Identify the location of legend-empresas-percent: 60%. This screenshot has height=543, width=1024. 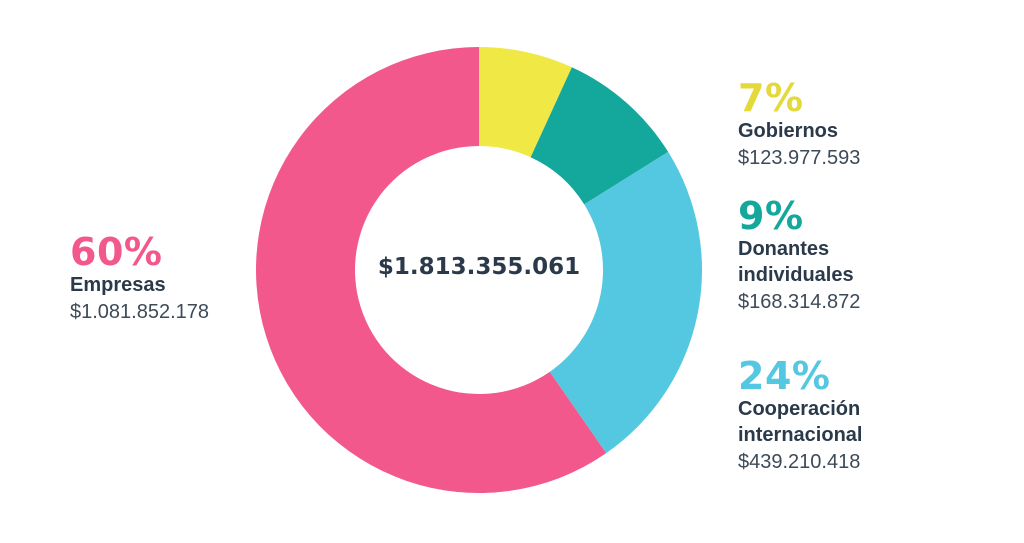
(116, 252).